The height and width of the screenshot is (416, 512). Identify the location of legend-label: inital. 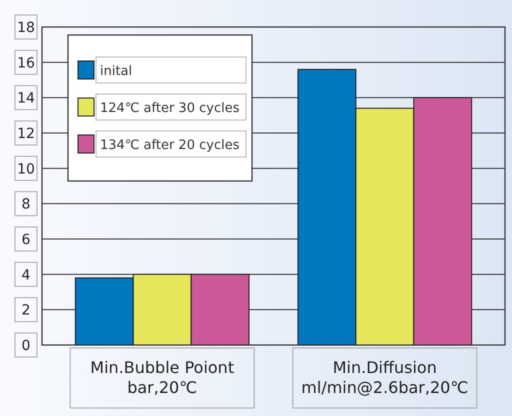
(116, 71).